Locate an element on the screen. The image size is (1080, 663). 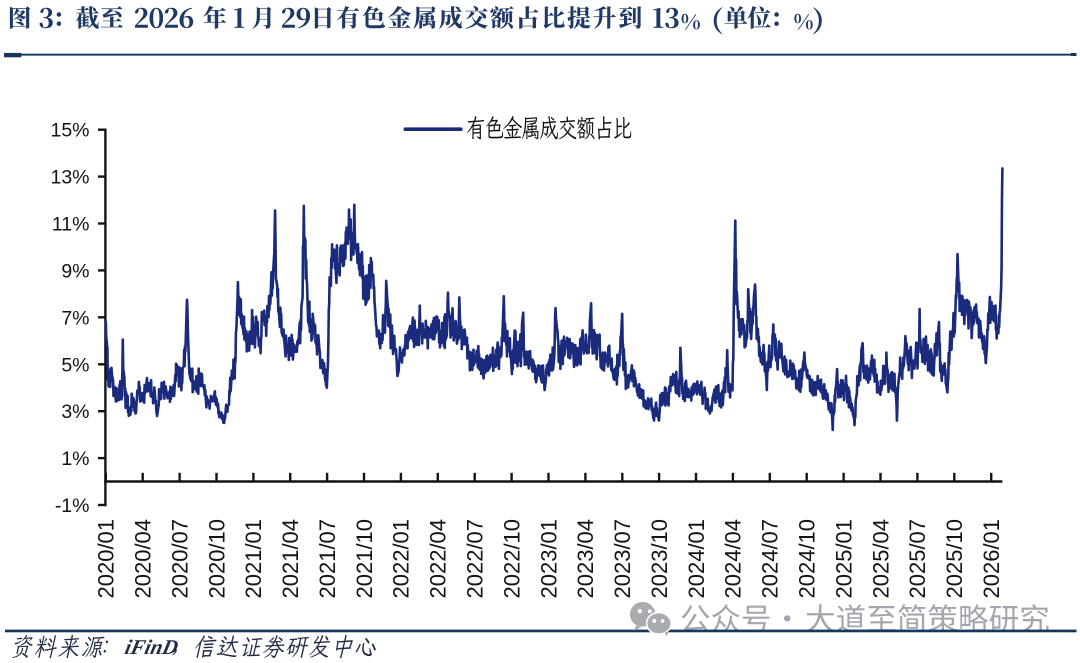
svg-text: 2025/07 is located at coordinates (917, 559).